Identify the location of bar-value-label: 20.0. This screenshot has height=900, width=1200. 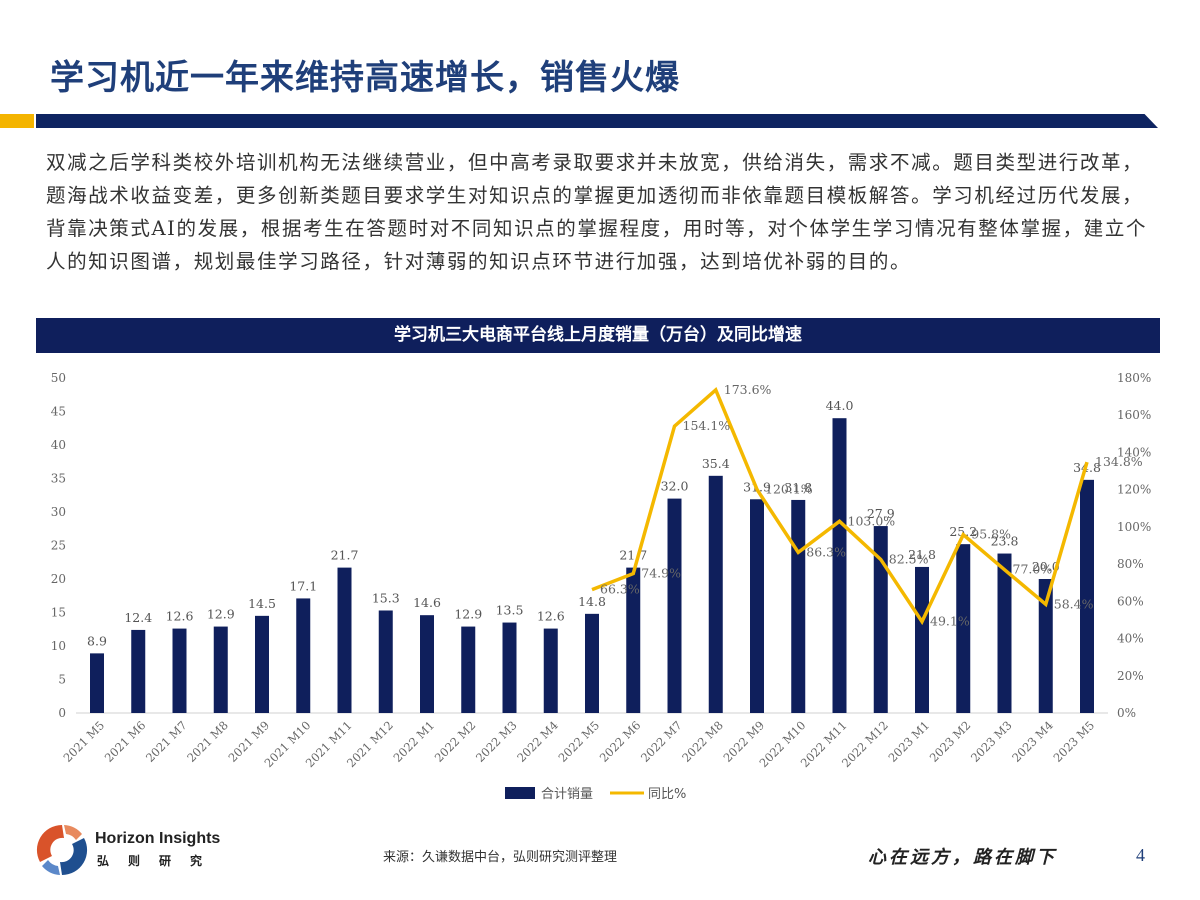
(1046, 566).